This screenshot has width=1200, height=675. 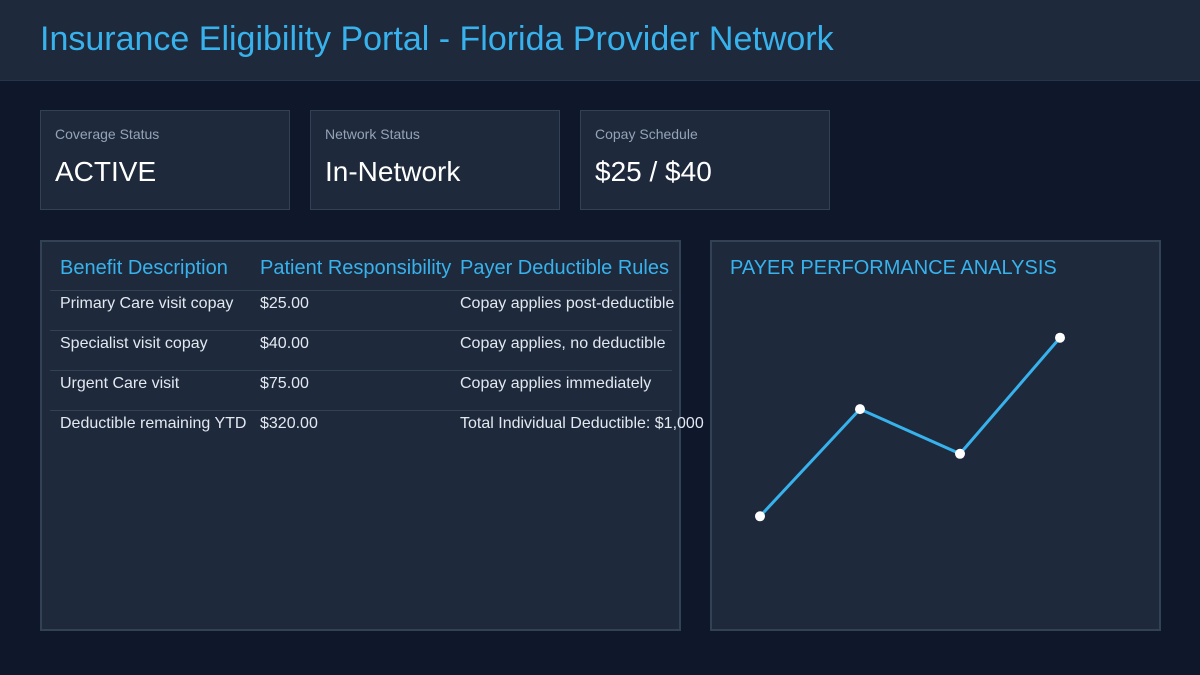 I want to click on table-cell: Urgent Care visit, so click(x=120, y=383).